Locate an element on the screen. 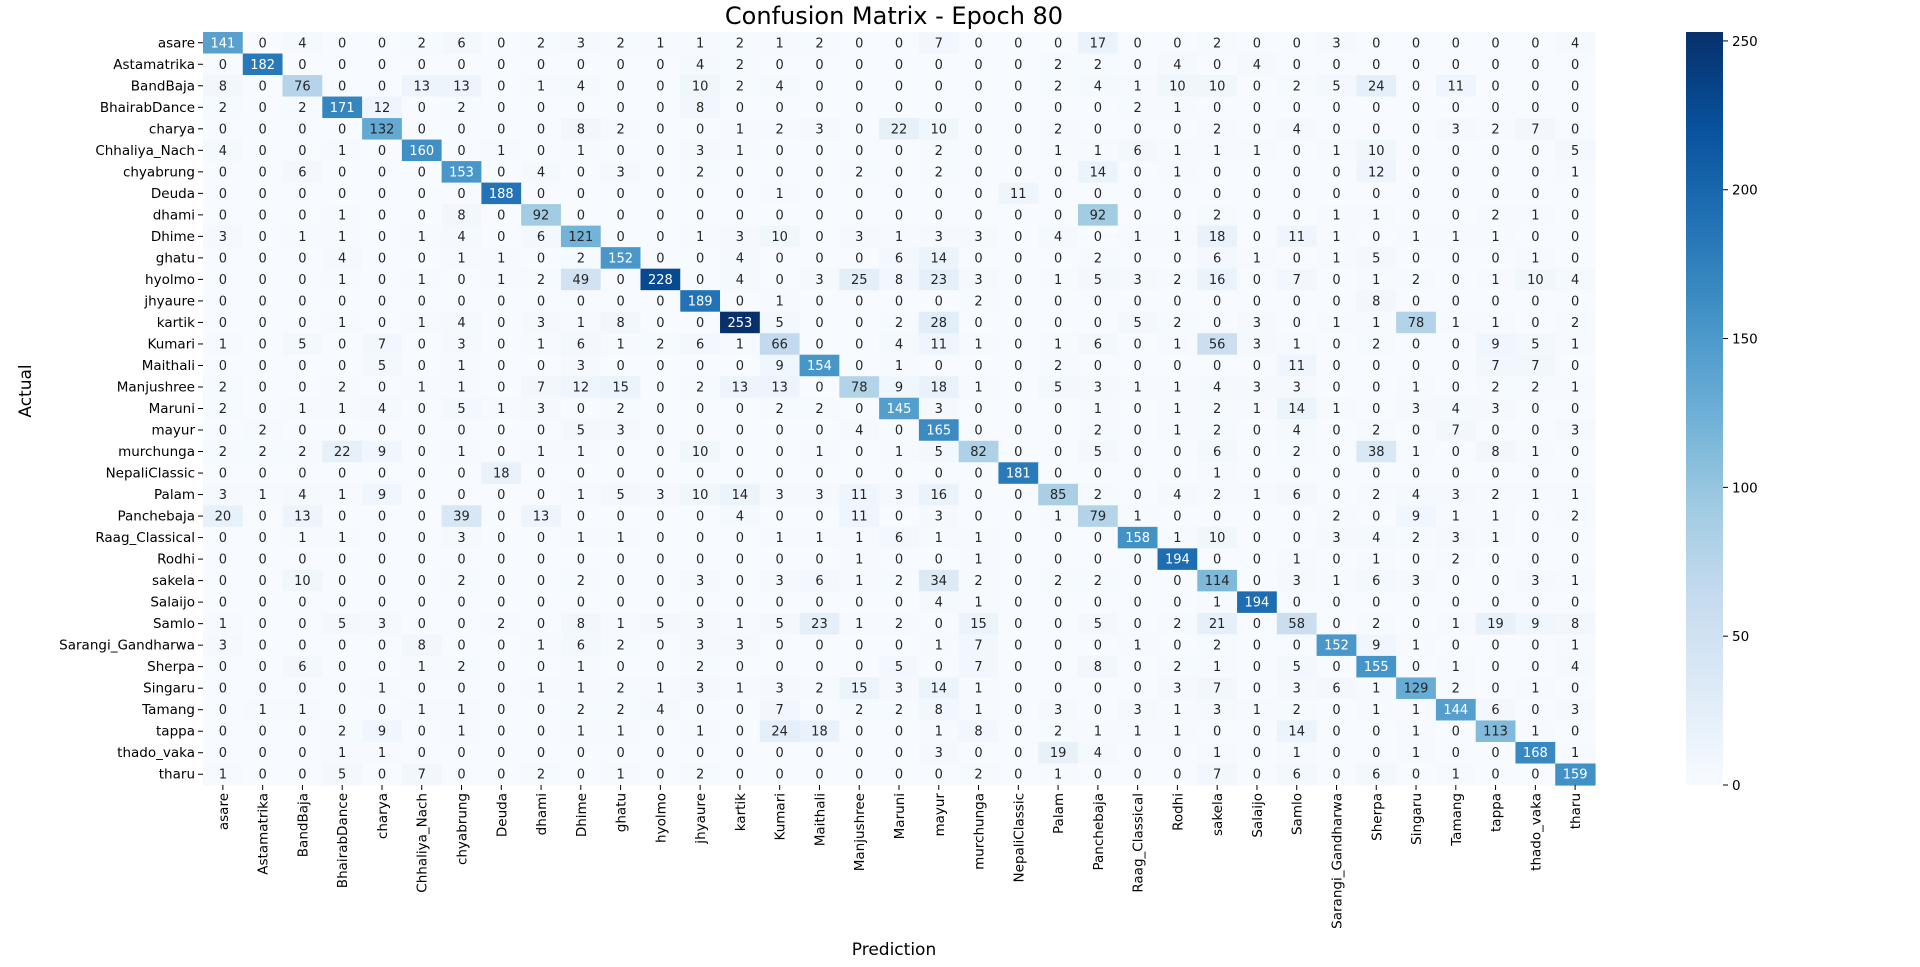 The height and width of the screenshot is (967, 1920). cell-value-label: 92 is located at coordinates (1098, 215).